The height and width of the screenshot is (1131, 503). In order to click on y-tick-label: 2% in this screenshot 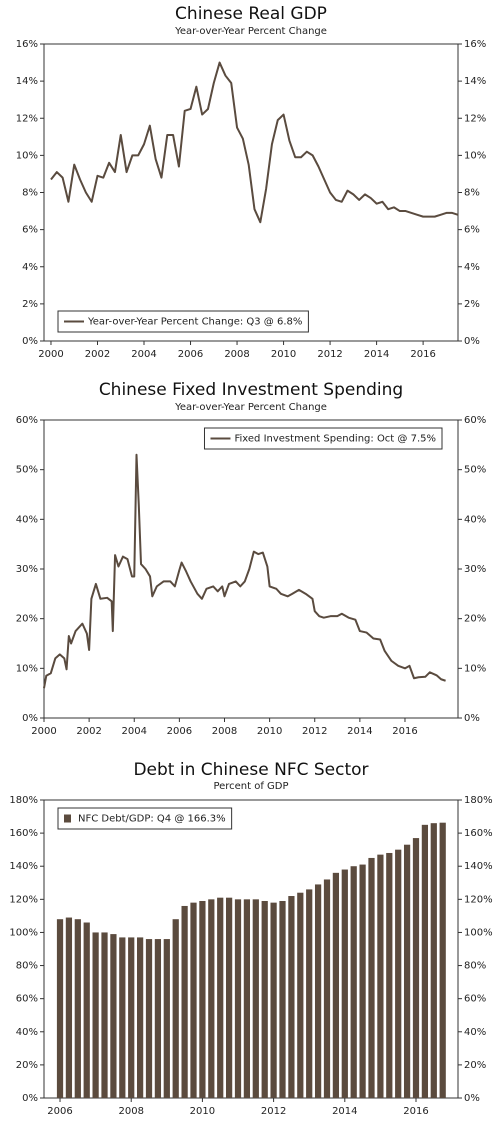, I will do `click(30, 304)`.